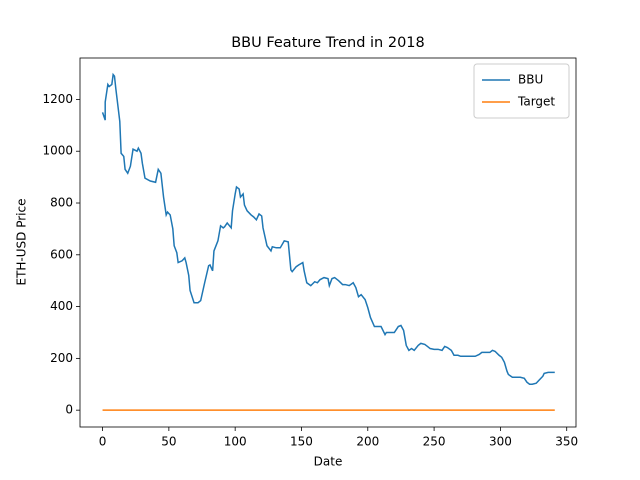 The height and width of the screenshot is (480, 640). Describe the element at coordinates (536, 102) in the screenshot. I see `legend-label: Target` at that location.